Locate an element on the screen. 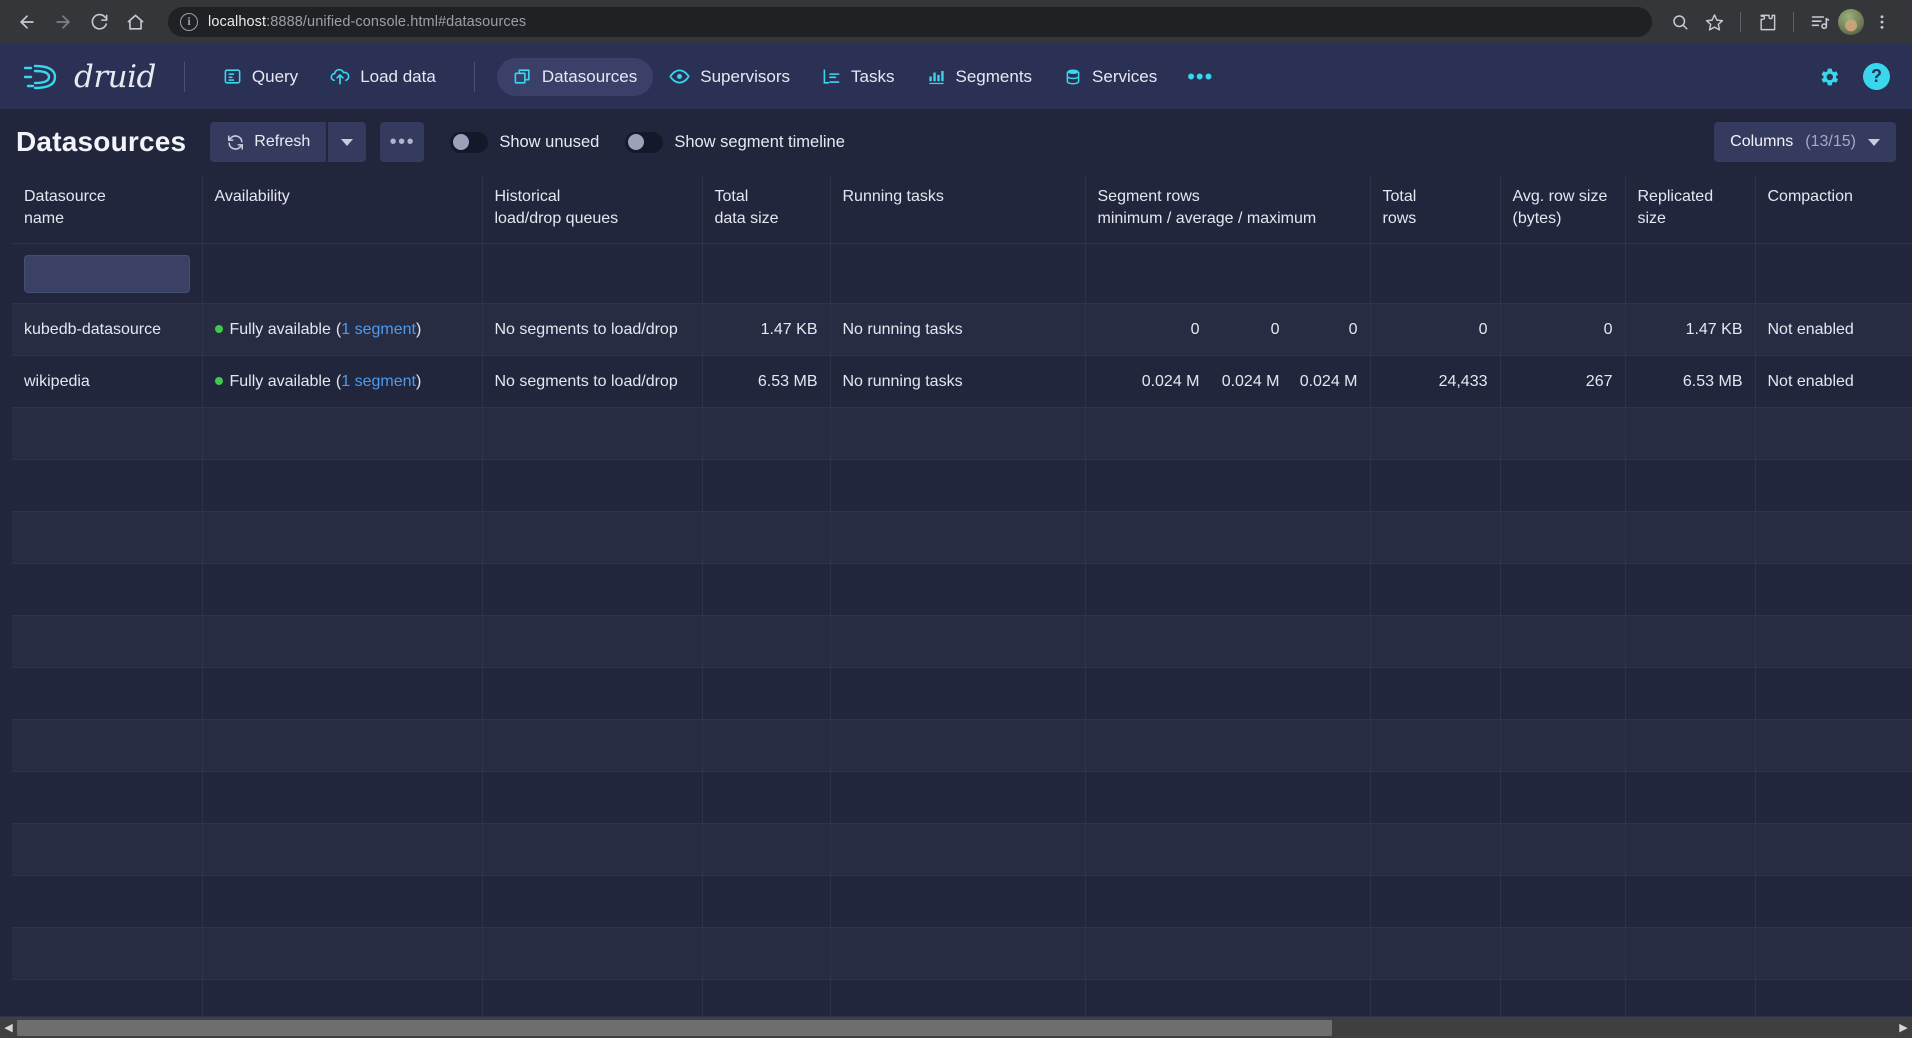 The image size is (1912, 1038). cell-replicated-size: 1.47 KB is located at coordinates (1690, 330).